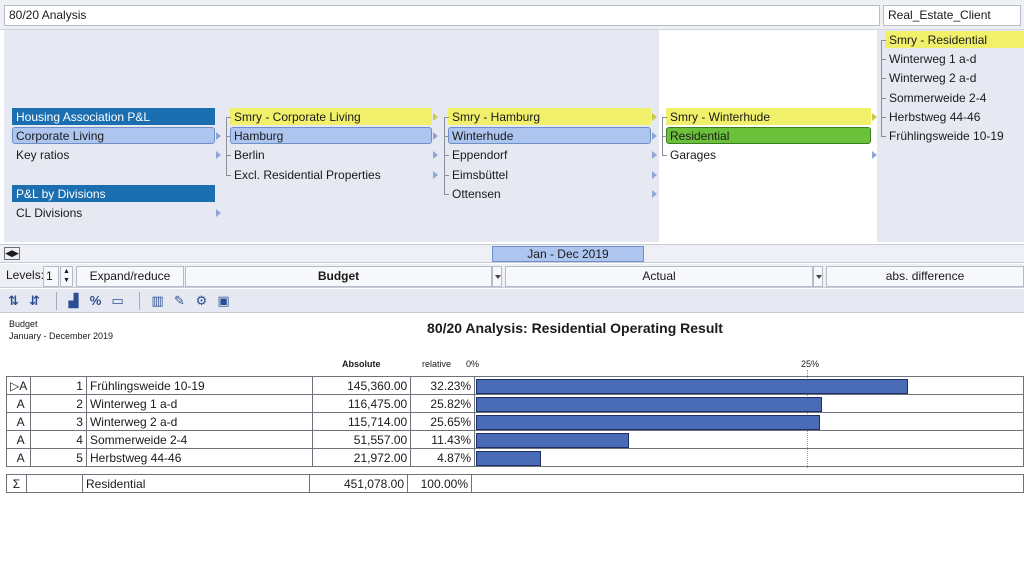 Image resolution: width=1024 pixels, height=576 pixels. I want to click on nav-item-3-2: Garages, so click(693, 155).